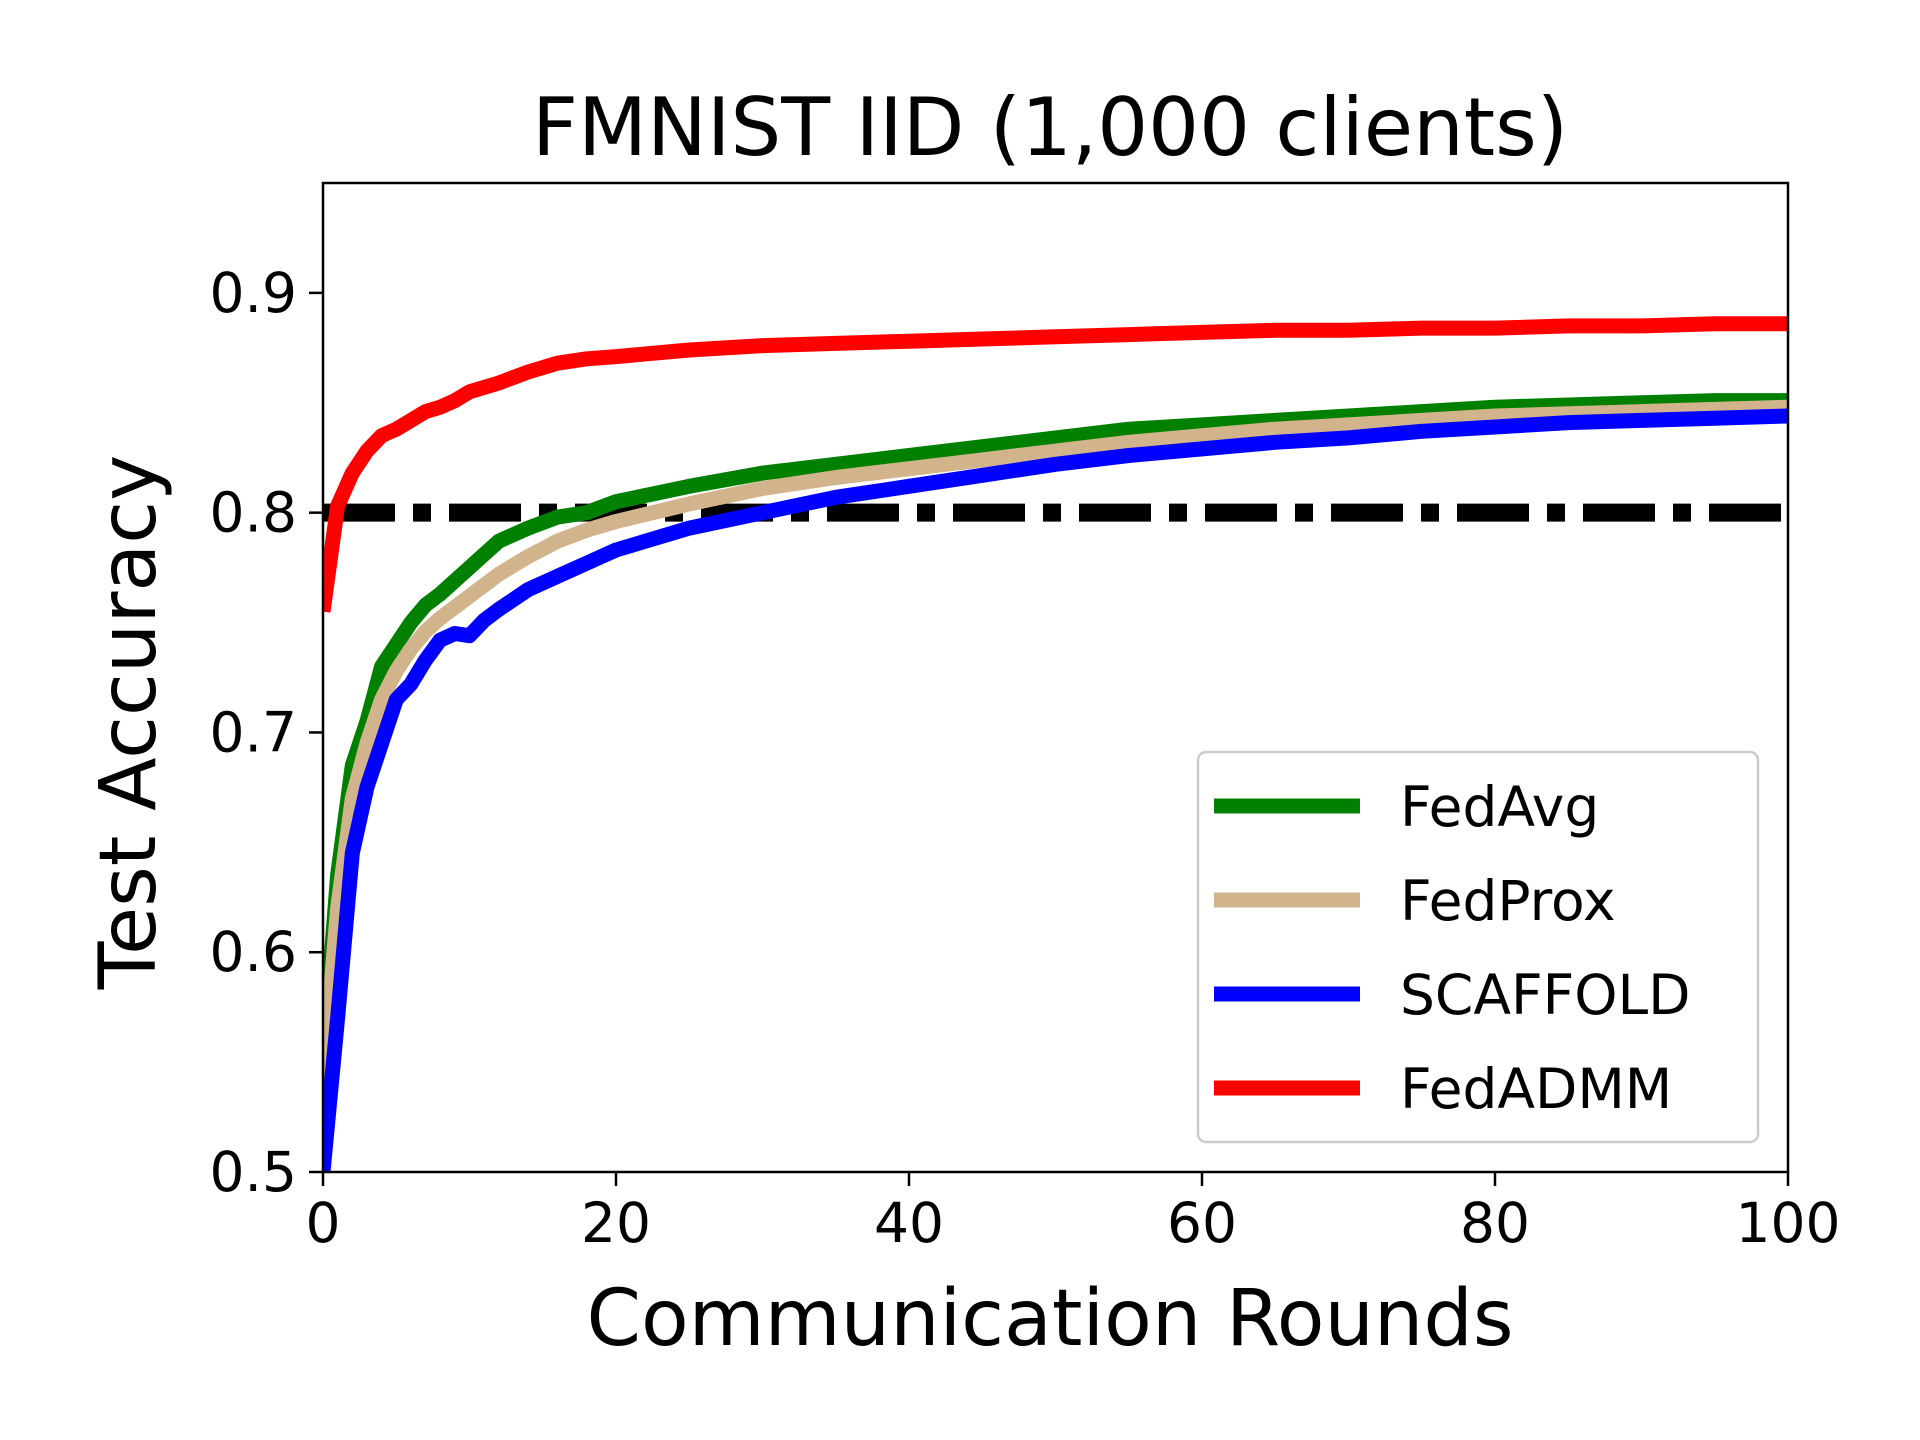 The image size is (1920, 1440). Describe the element at coordinates (253, 1172) in the screenshot. I see `y-tick-label: 0.5` at that location.